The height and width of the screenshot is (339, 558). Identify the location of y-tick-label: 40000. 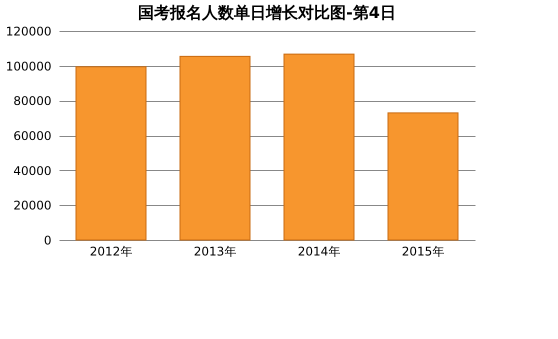
(32, 171).